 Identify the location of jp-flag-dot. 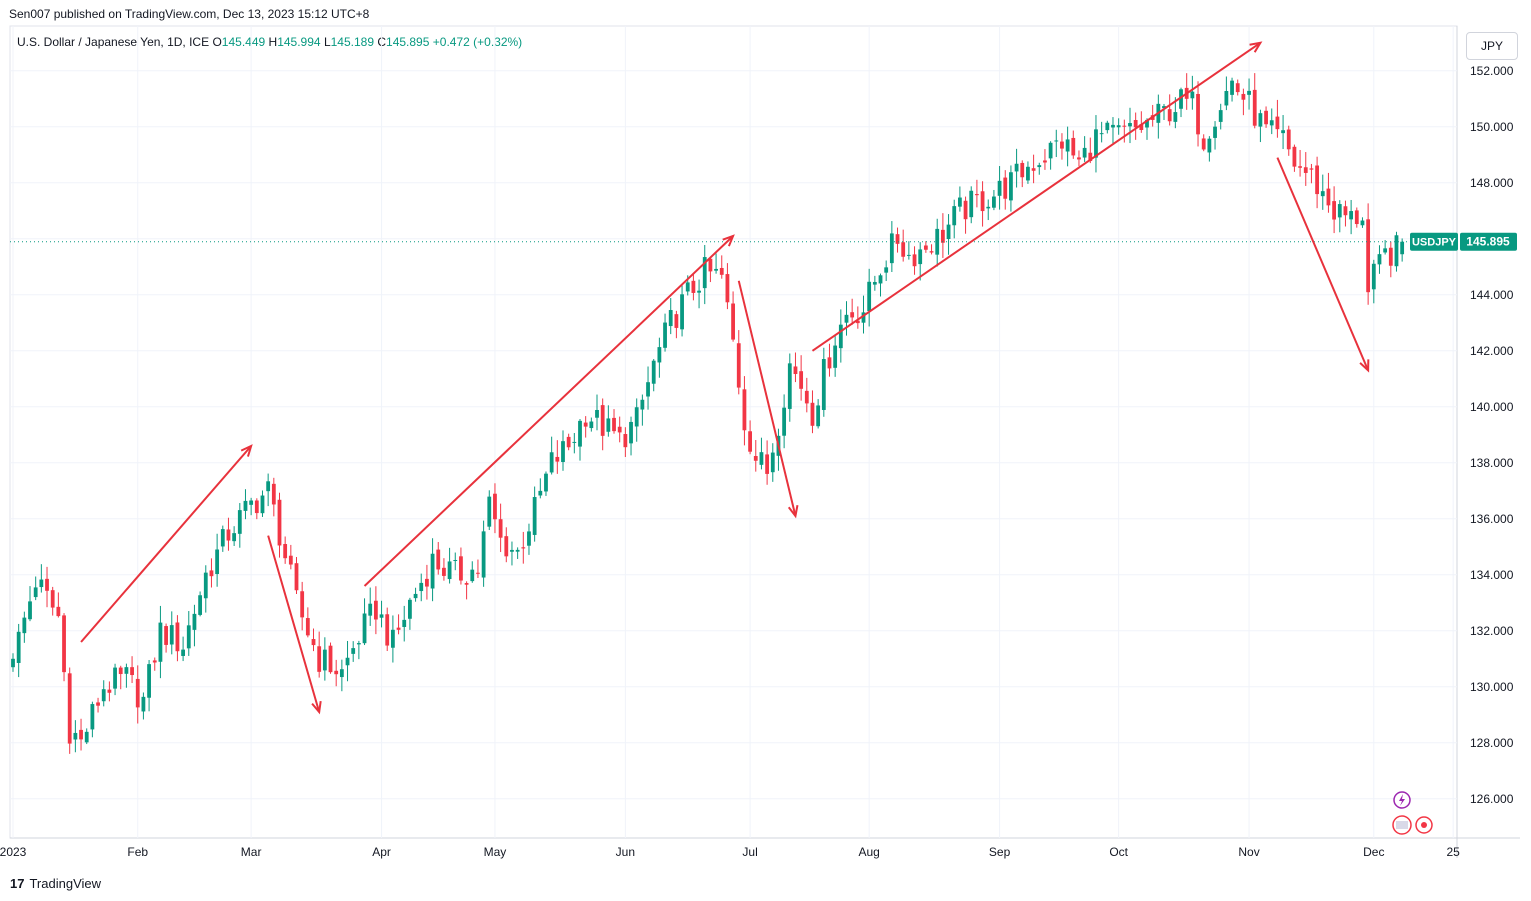
(1424, 825).